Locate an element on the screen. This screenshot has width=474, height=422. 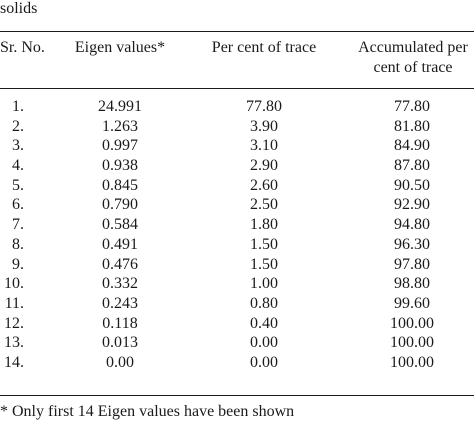
cell-per-cent-trace: 1.80 is located at coordinates (264, 225).